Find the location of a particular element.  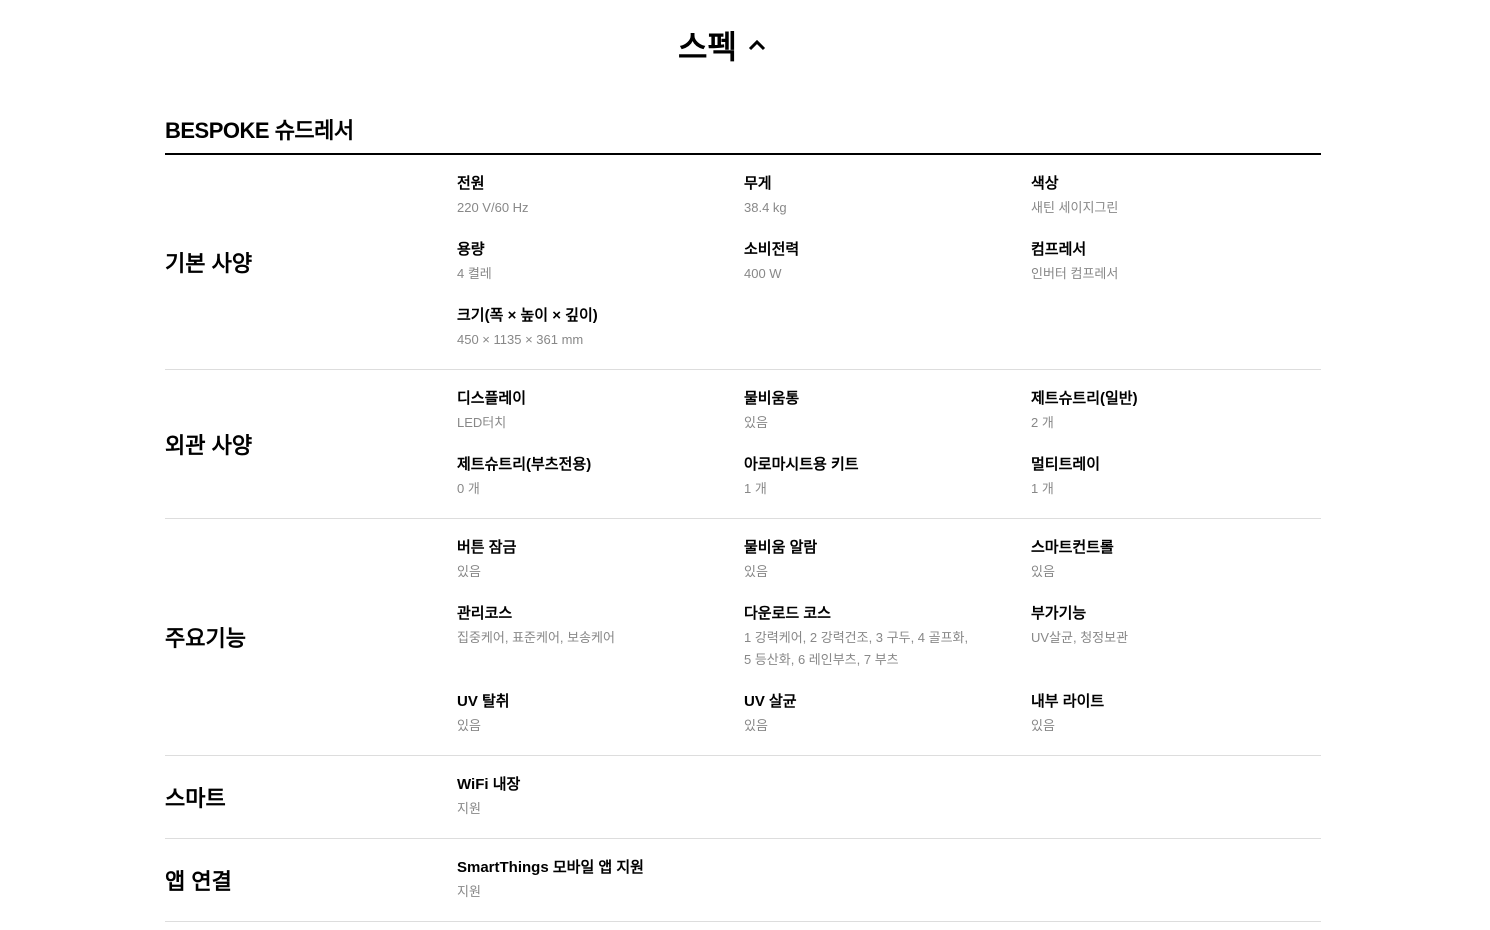

spec-value: 400 W is located at coordinates (763, 273).